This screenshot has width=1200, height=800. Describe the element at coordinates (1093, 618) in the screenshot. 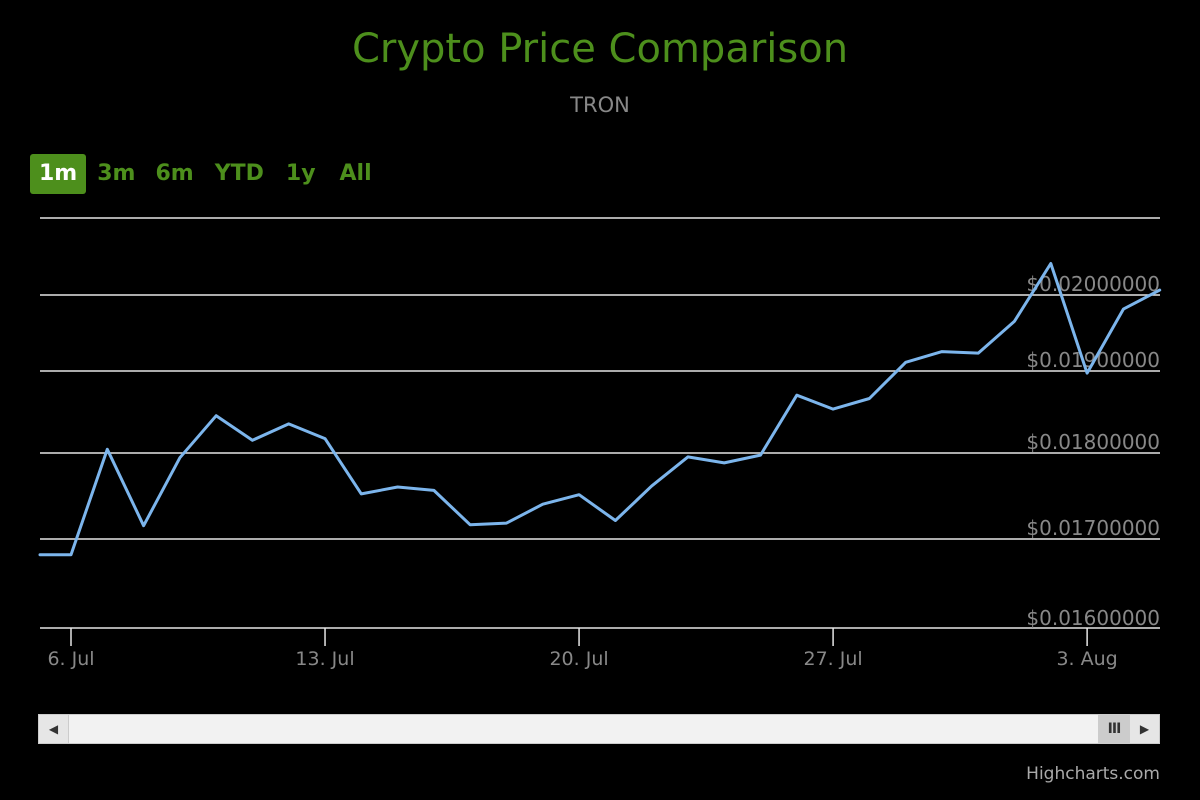

I see `y-tick-label: $0.01600000` at that location.